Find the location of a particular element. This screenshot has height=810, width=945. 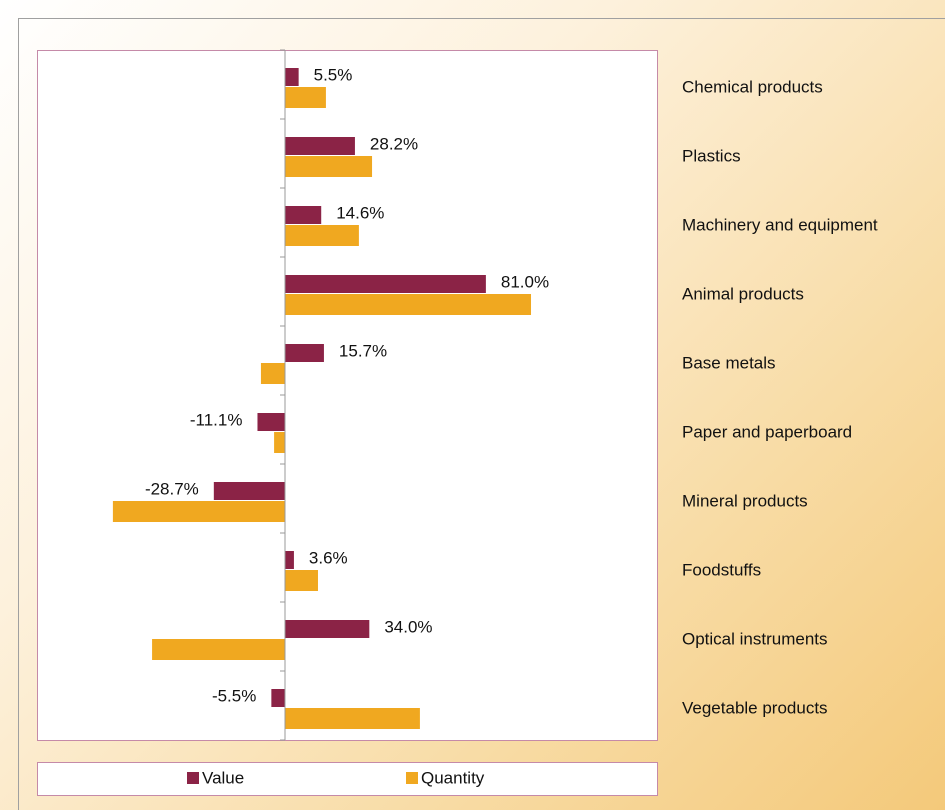

category-label: Foodstuffs is located at coordinates (721, 569).